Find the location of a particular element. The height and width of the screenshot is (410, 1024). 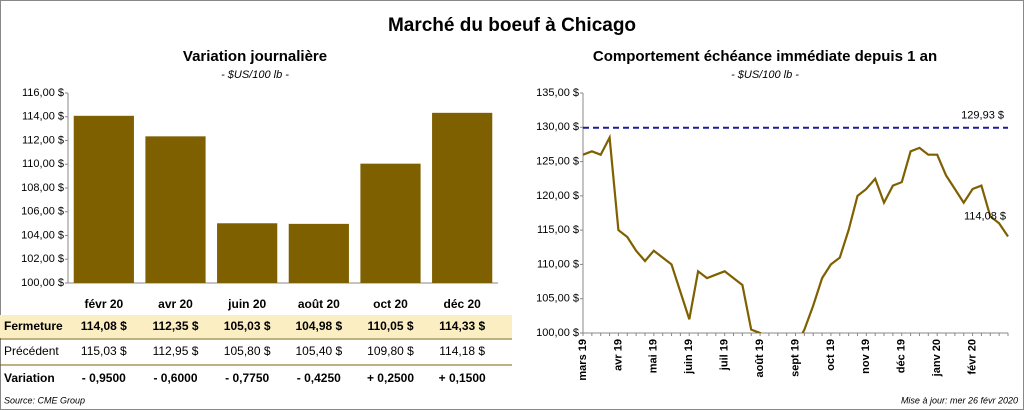

source: Source: CME Group is located at coordinates (44, 400).